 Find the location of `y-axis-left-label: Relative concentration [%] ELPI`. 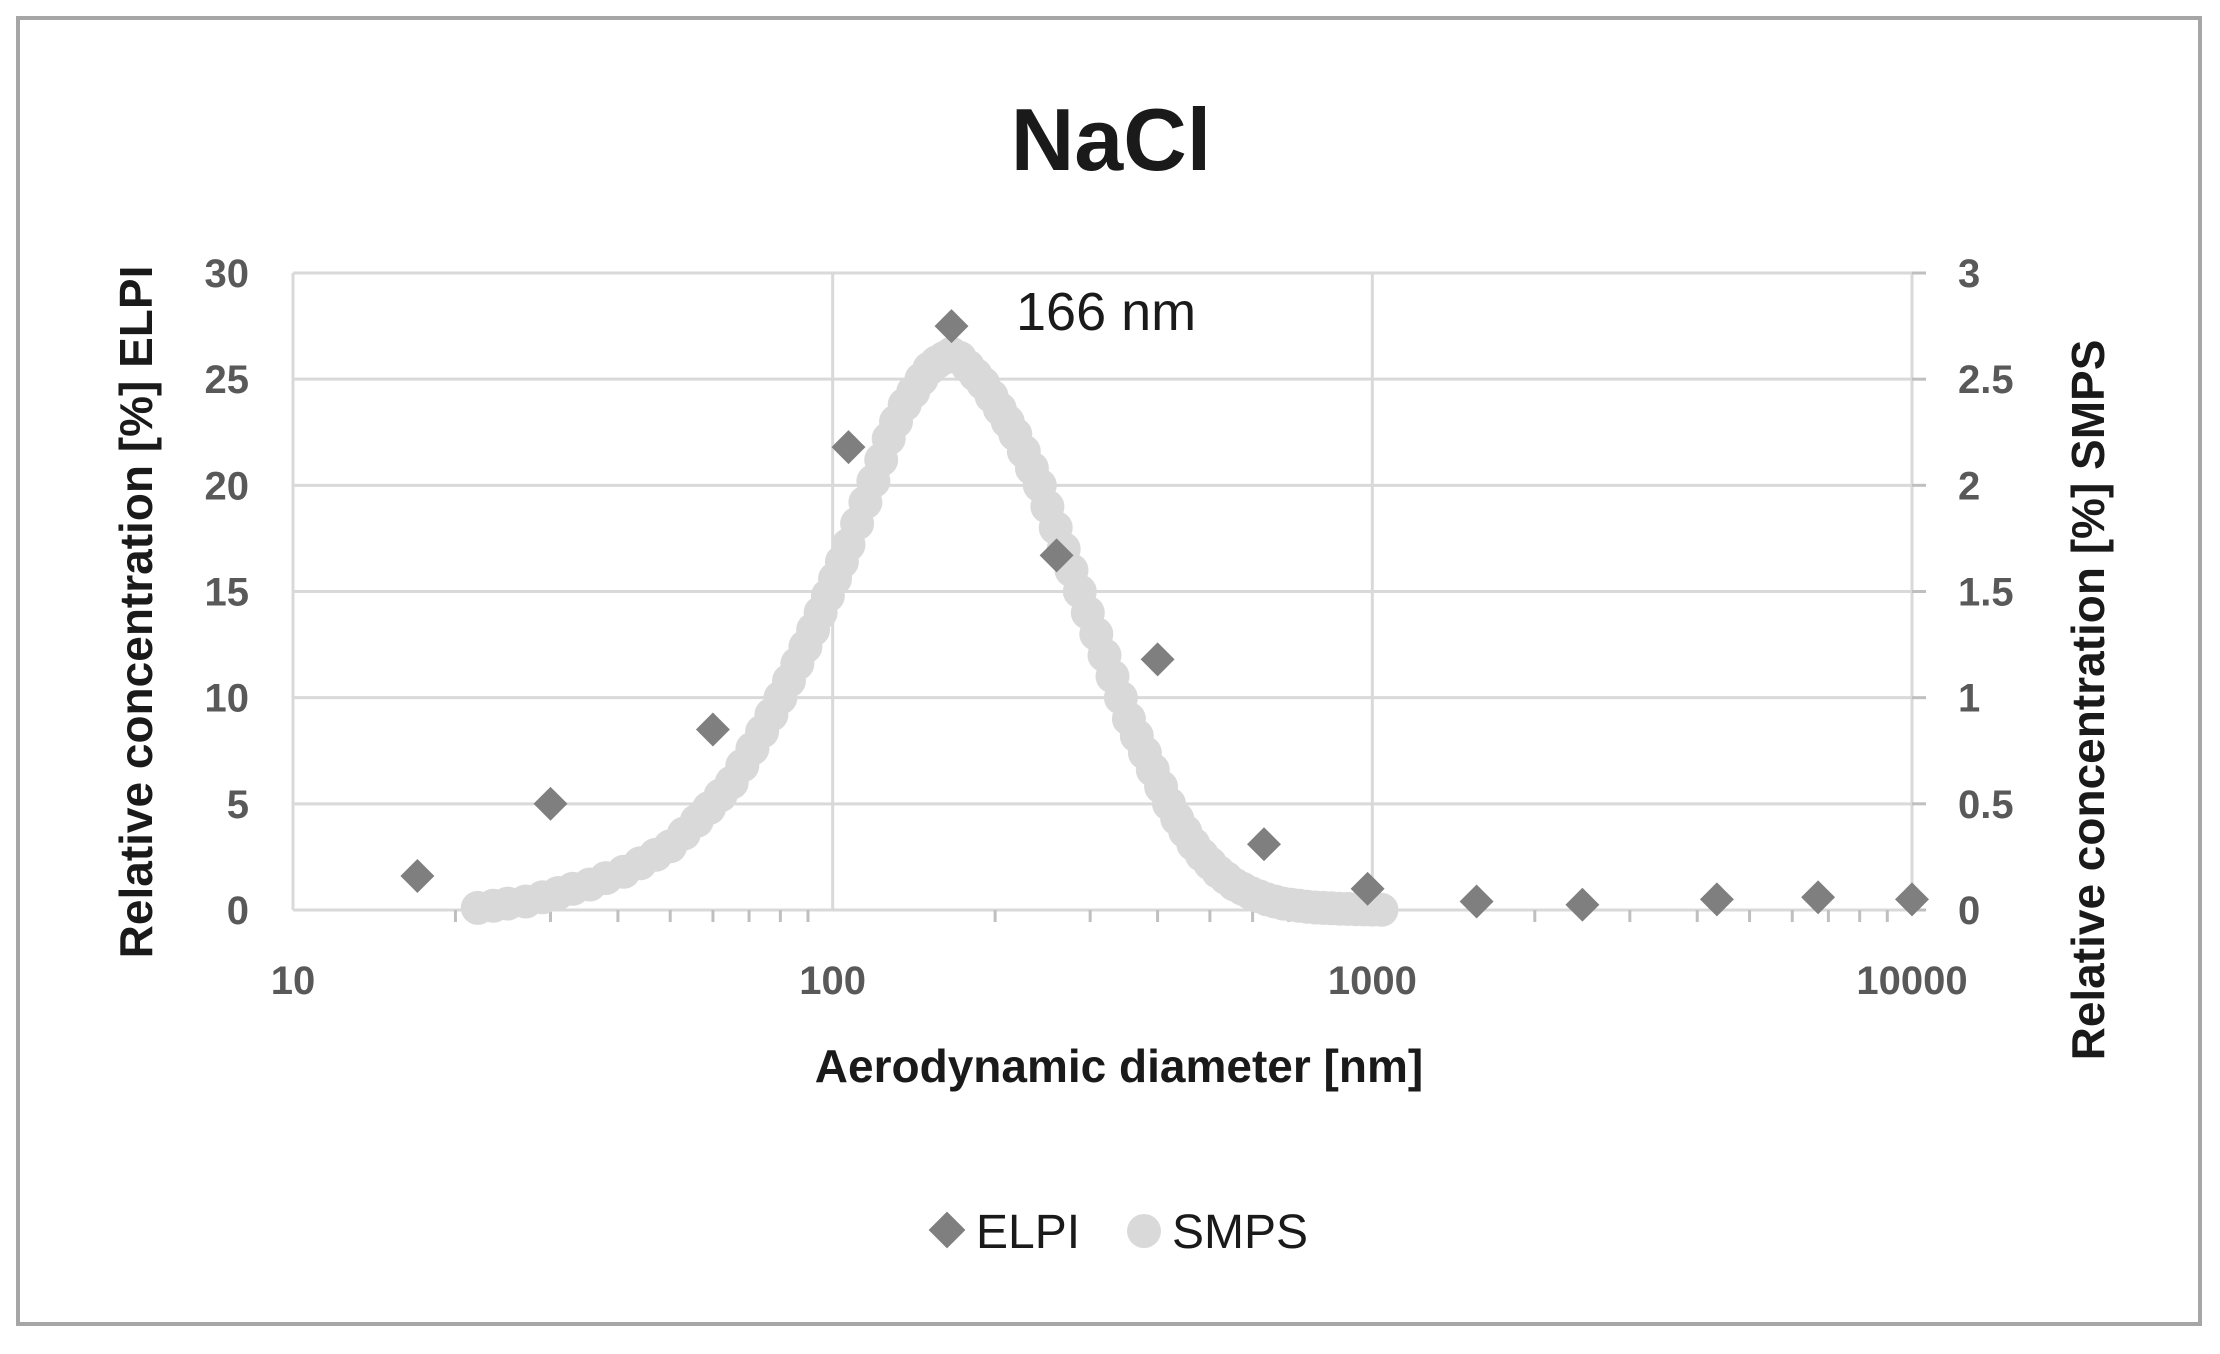

y-axis-left-label: Relative concentration [%] ELPI is located at coordinates (136, 612).